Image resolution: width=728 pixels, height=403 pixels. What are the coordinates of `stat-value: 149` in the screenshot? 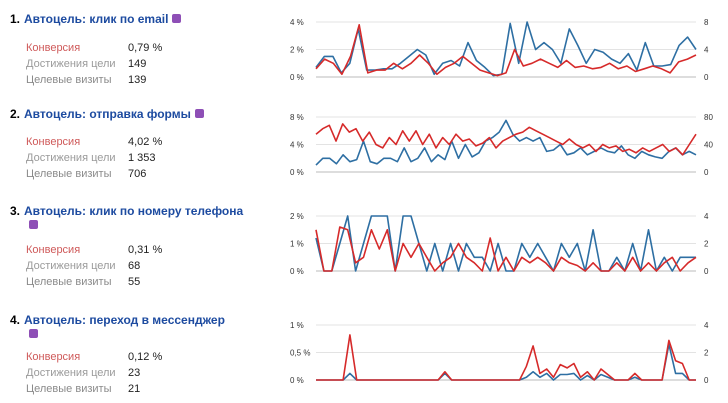 It's located at (137, 64).